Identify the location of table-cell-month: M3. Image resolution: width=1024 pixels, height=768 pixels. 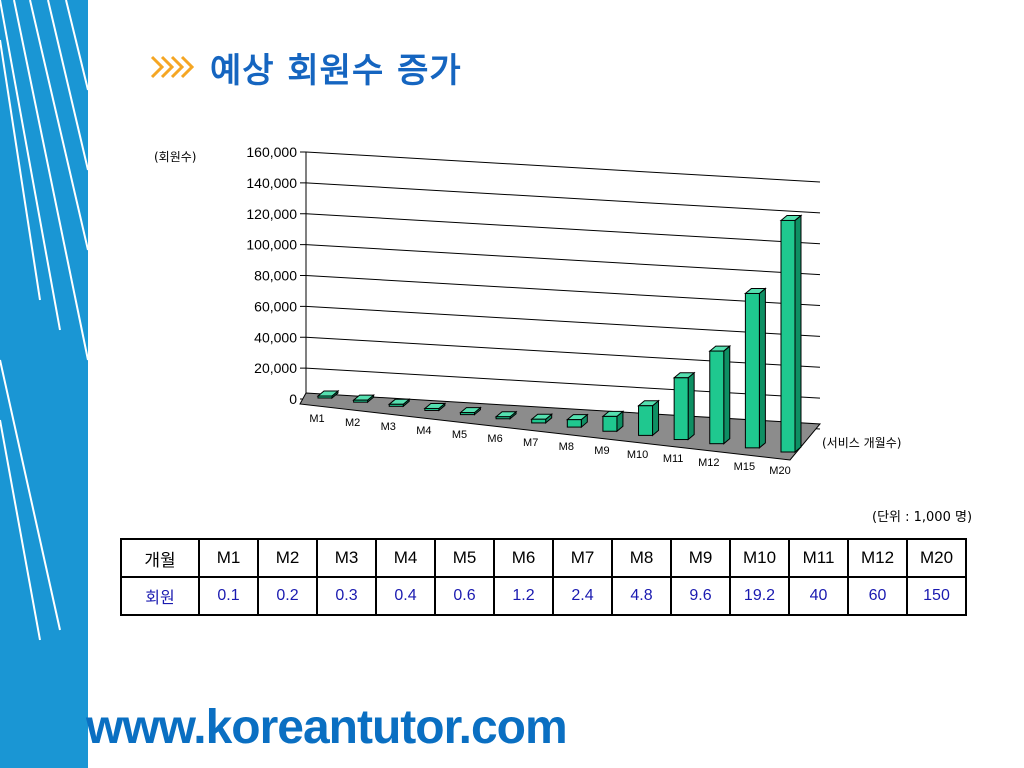
(346, 558).